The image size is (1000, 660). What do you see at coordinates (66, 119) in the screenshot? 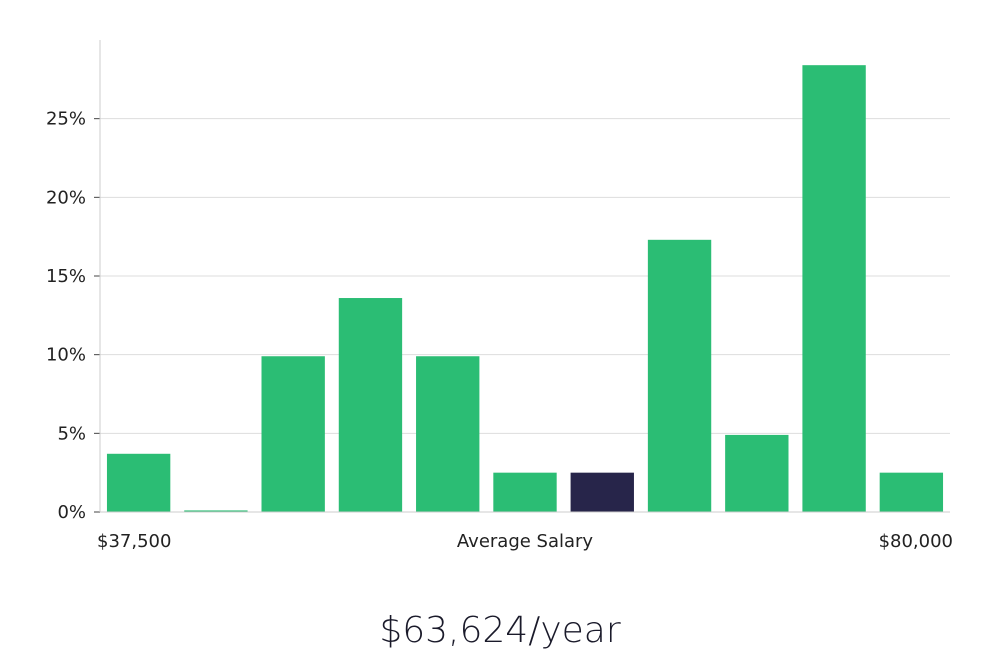
I see `y-tick-label: 25%` at bounding box center [66, 119].